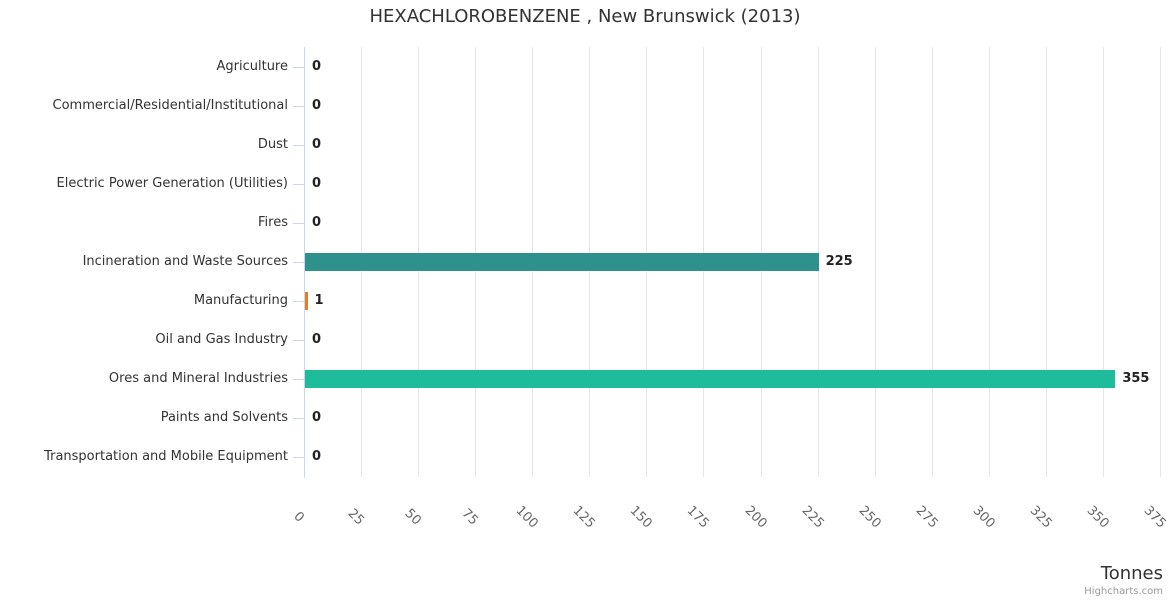 This screenshot has height=600, width=1170. Describe the element at coordinates (172, 183) in the screenshot. I see `category-label: Electric Power Generation (Utilities)` at that location.